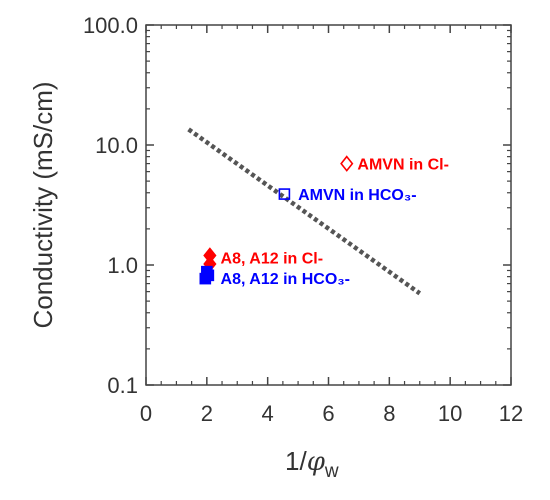 This screenshot has height=500, width=550. I want to click on x-axis-title-symbol: φ, so click(316, 462).